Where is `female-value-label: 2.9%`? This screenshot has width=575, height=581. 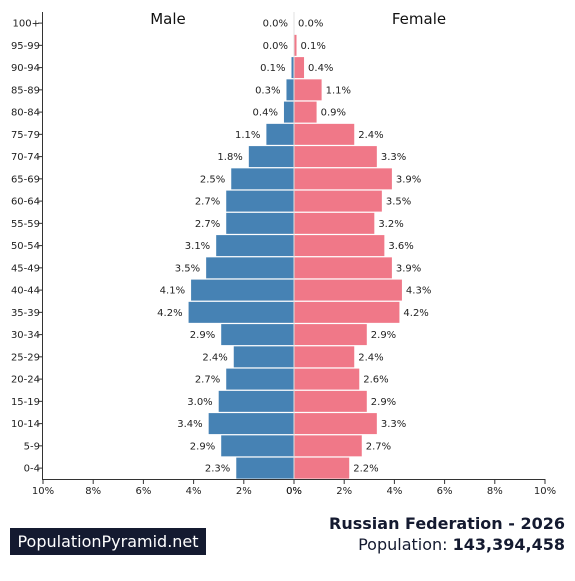 female-value-label: 2.9% is located at coordinates (383, 335).